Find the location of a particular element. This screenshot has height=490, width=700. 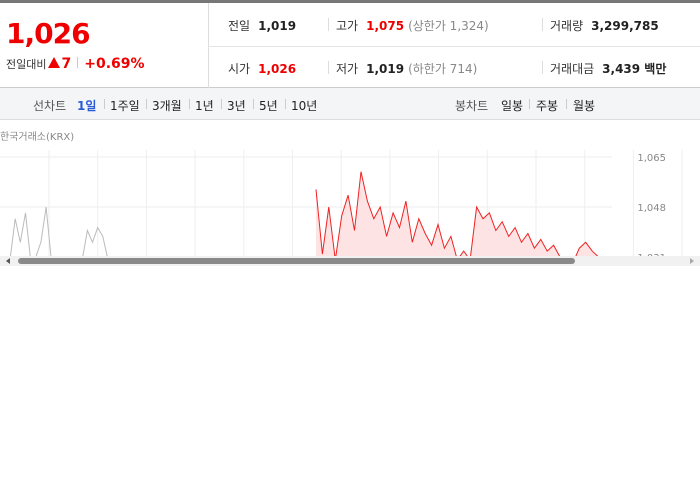

current-price: 1,026 is located at coordinates (48, 33).